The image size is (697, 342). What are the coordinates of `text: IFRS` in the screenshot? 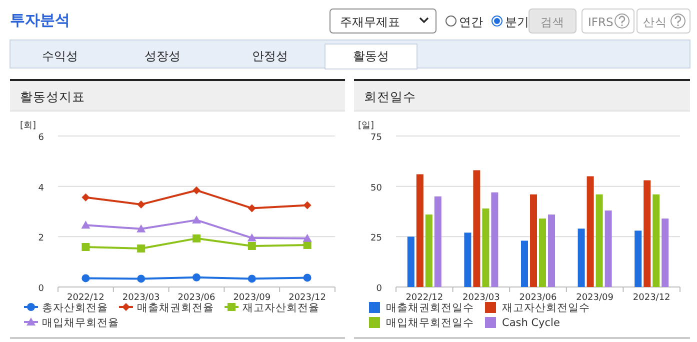 It's located at (601, 22).